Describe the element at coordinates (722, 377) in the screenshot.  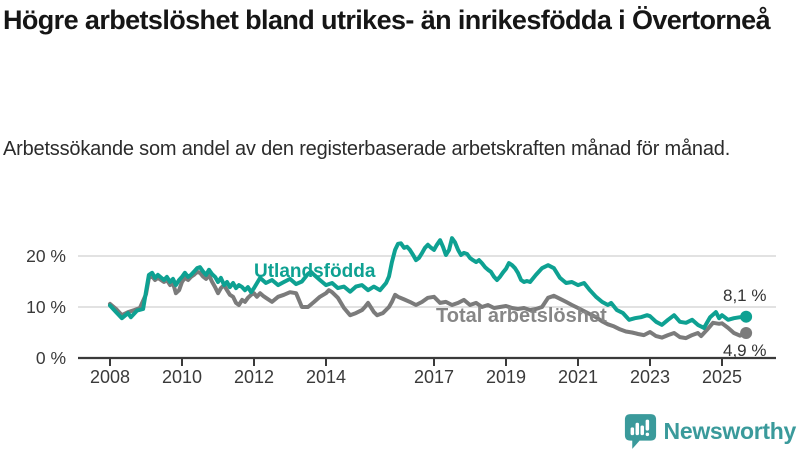
I see `x-tick-label: 2025` at that location.